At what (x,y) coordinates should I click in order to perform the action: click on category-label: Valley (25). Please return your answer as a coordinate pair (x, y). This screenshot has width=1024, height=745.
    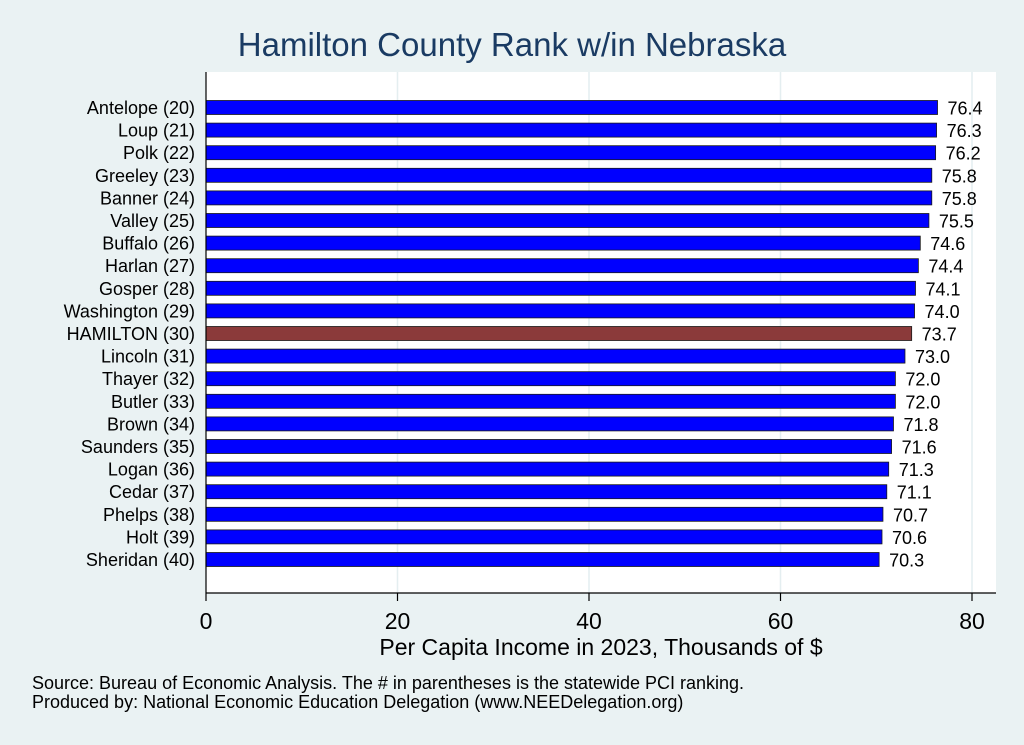
    Looking at the image, I should click on (152, 221).